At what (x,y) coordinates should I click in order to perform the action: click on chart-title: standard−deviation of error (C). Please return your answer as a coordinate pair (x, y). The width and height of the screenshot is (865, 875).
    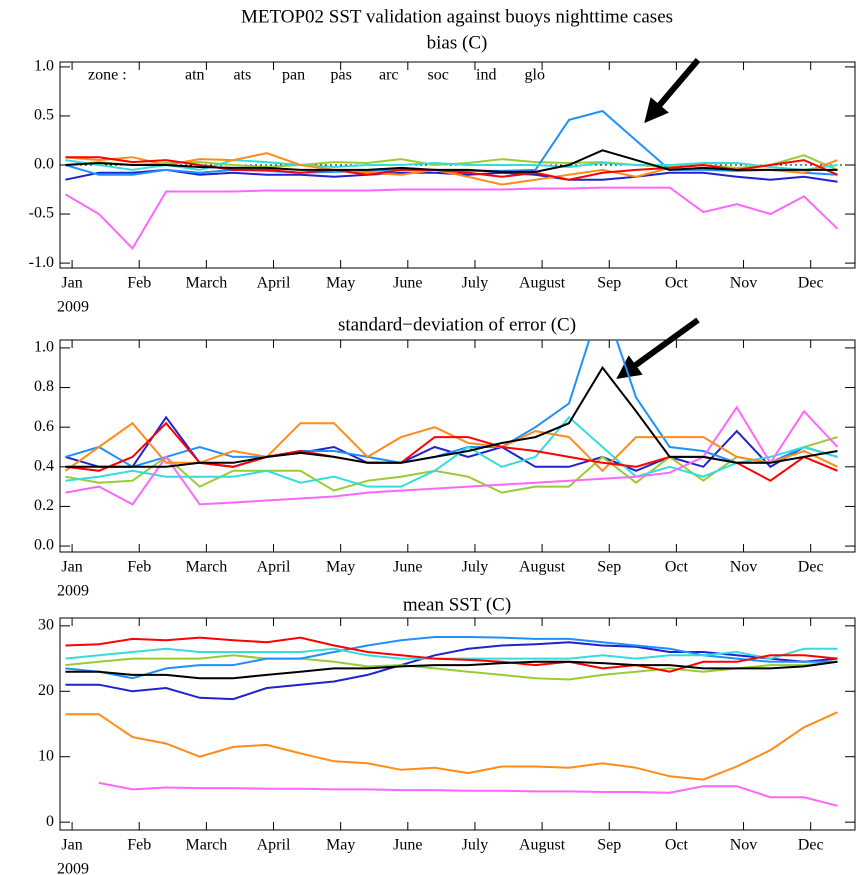
    Looking at the image, I should click on (457, 324).